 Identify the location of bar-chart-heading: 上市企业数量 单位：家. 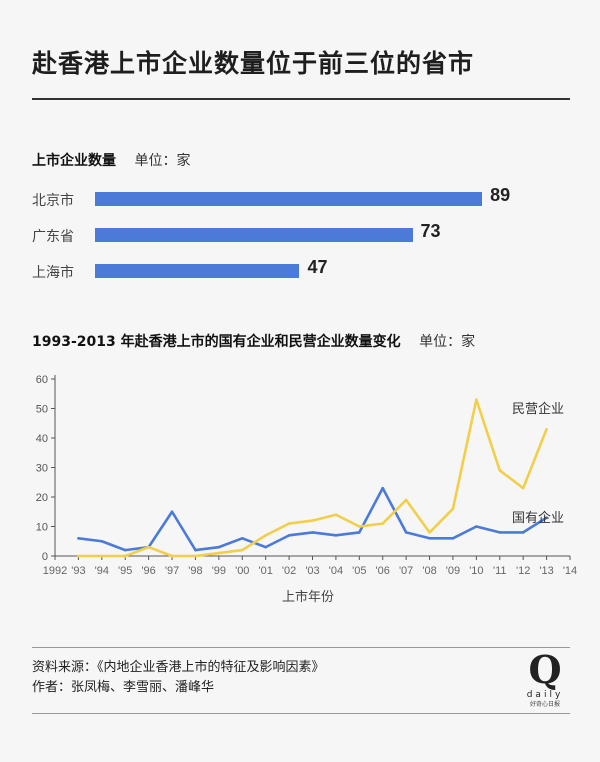
(111, 160).